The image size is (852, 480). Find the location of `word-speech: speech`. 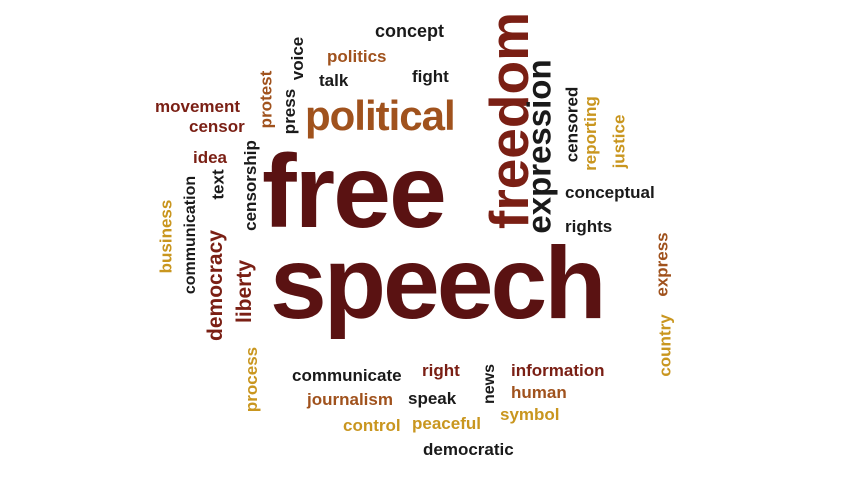

word-speech: speech is located at coordinates (438, 283).